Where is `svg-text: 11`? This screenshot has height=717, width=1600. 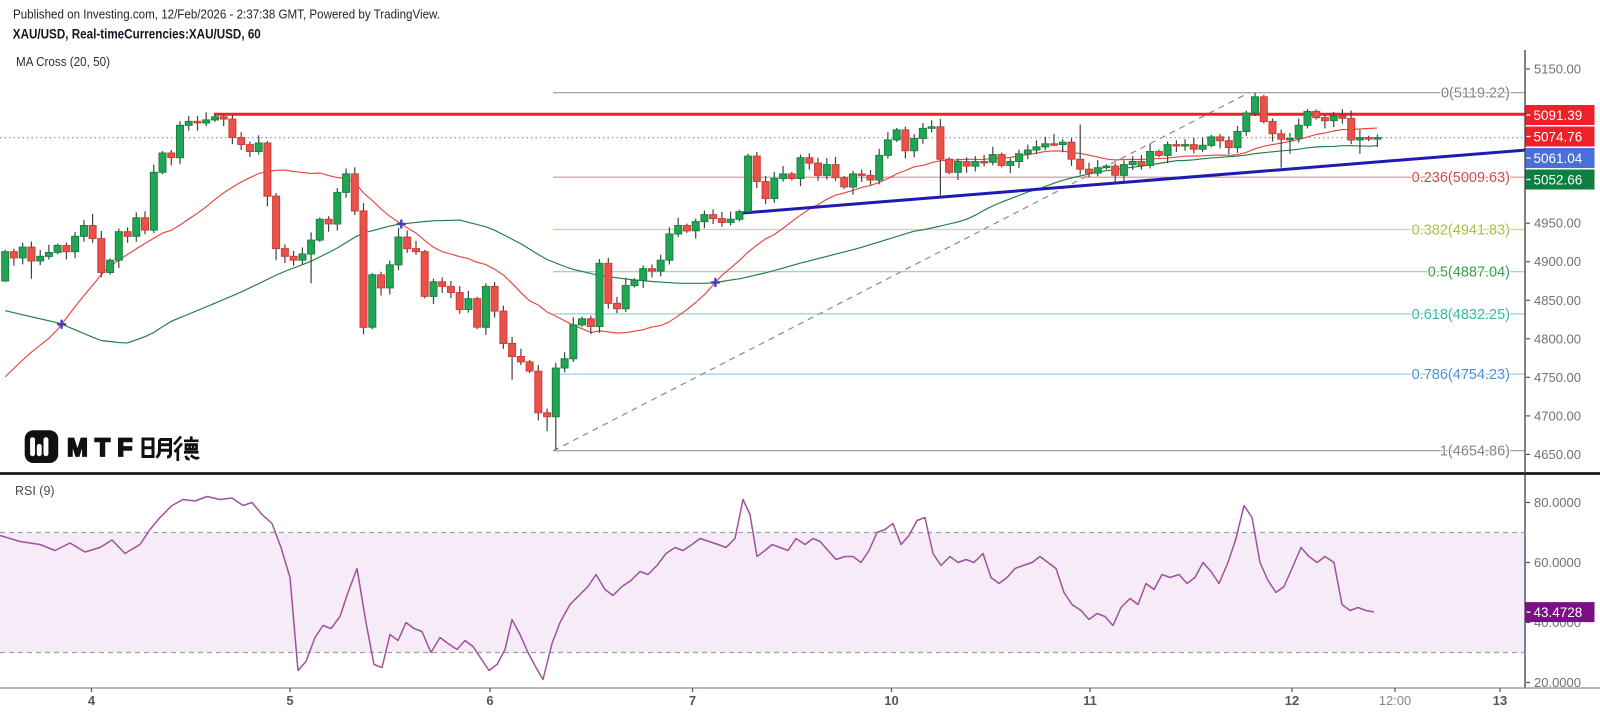 svg-text: 11 is located at coordinates (1090, 700).